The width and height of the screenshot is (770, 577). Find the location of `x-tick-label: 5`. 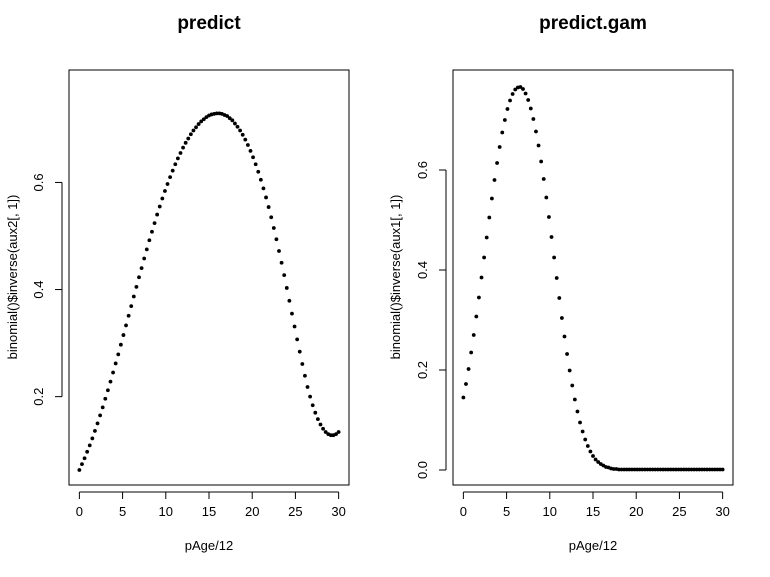

x-tick-label: 5 is located at coordinates (506, 511).